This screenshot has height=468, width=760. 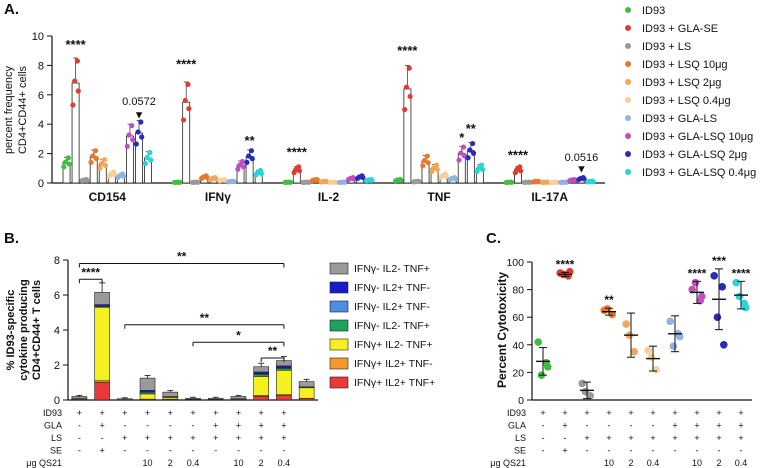 What do you see at coordinates (41, 155) in the screenshot?
I see `y-tick-label-a: 2` at bounding box center [41, 155].